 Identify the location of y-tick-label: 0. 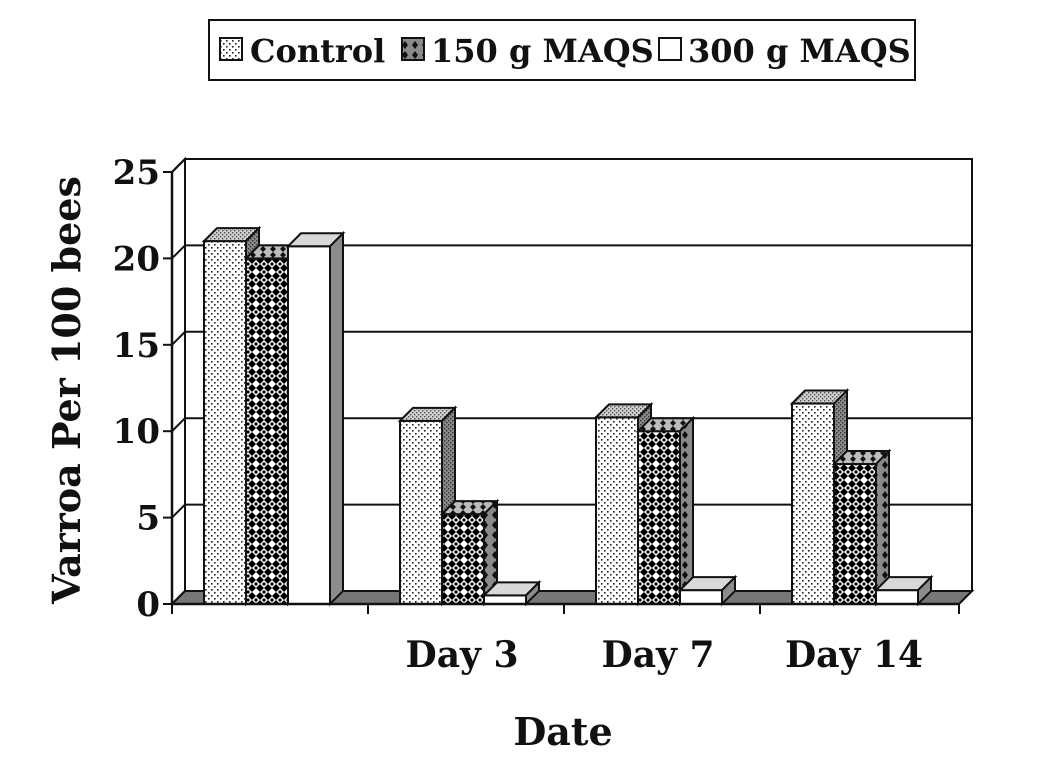
(148, 605).